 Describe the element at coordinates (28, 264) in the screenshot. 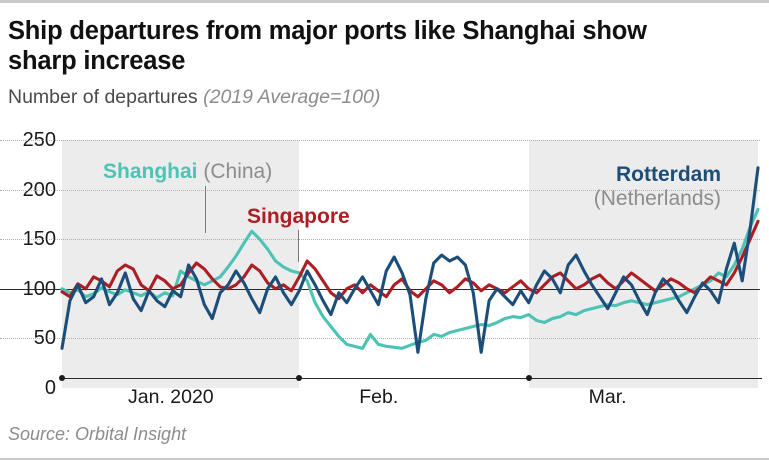

I see `y-axis: 0 50 100 150 200 250` at that location.